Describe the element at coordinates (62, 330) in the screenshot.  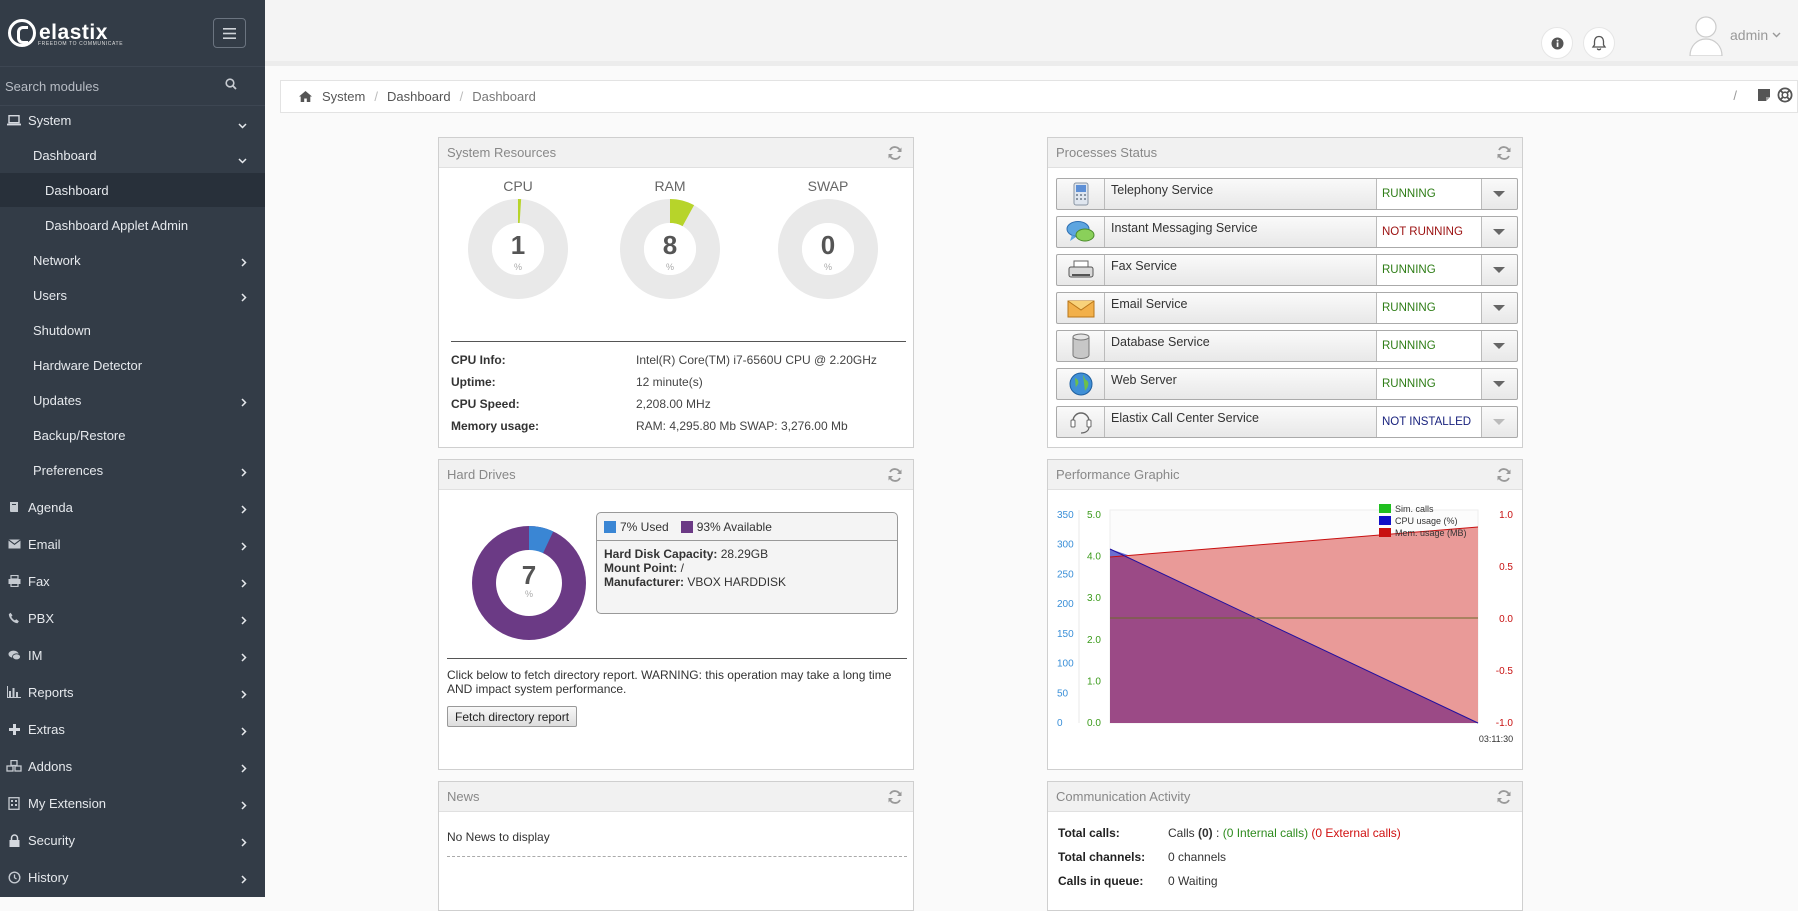
I see `sidebar-item-label: Shutdown` at that location.